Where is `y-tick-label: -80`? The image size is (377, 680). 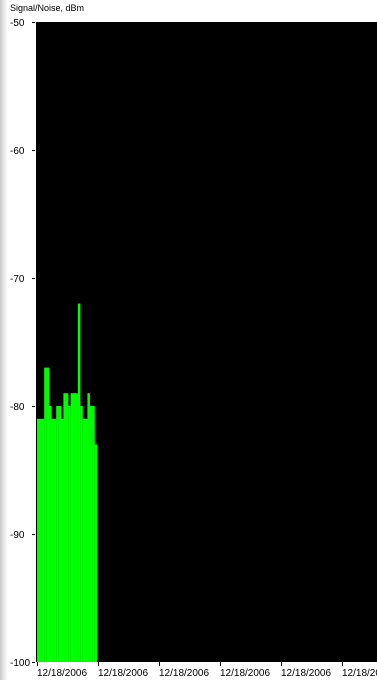
y-tick-label: -80 is located at coordinates (17, 407).